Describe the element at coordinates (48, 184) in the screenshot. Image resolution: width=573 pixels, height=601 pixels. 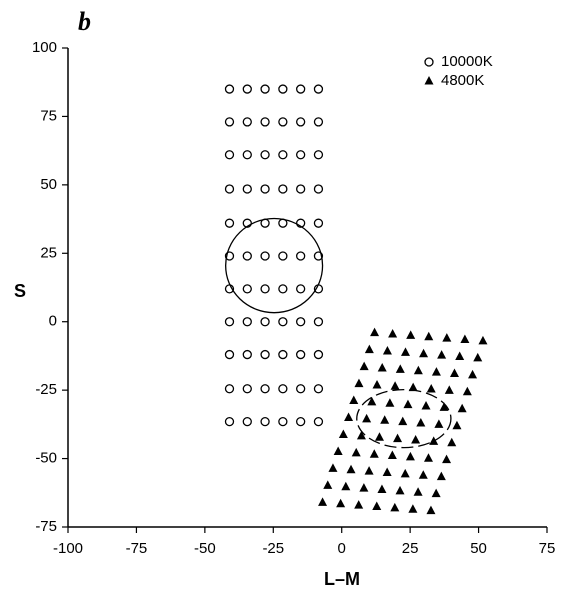
I see `y-tick-label: 50` at that location.